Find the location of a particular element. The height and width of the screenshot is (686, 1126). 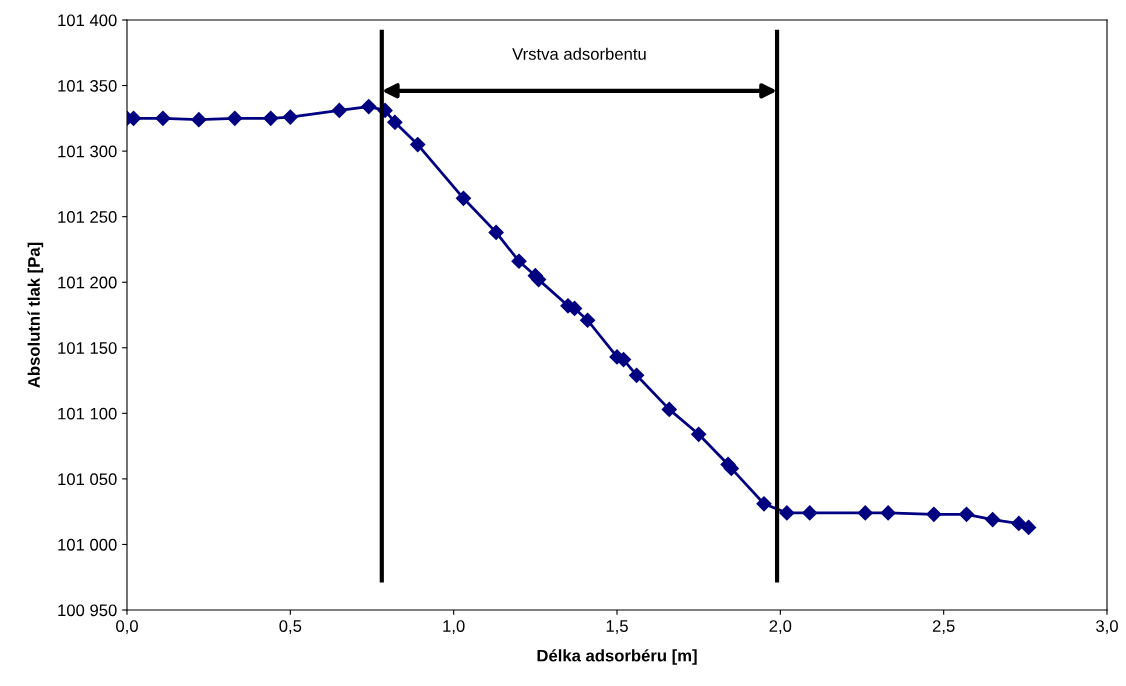

y-tick-label: 101 000 is located at coordinates (87, 544).